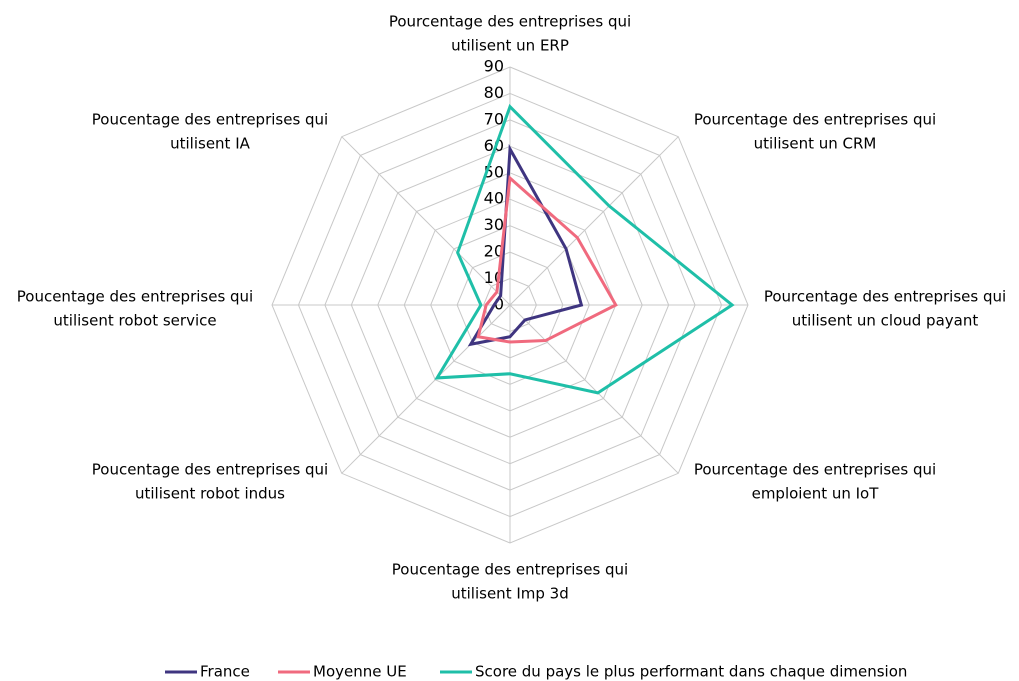 This screenshot has height=681, width=1019. What do you see at coordinates (499, 304) in the screenshot?
I see `r-tick-label: 0` at bounding box center [499, 304].